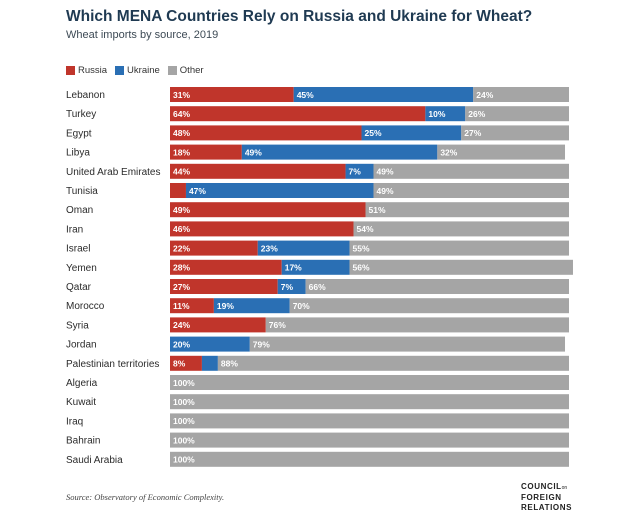 The width and height of the screenshot is (617, 526). I want to click on data-label-other-lebanon: 24%, so click(484, 95).